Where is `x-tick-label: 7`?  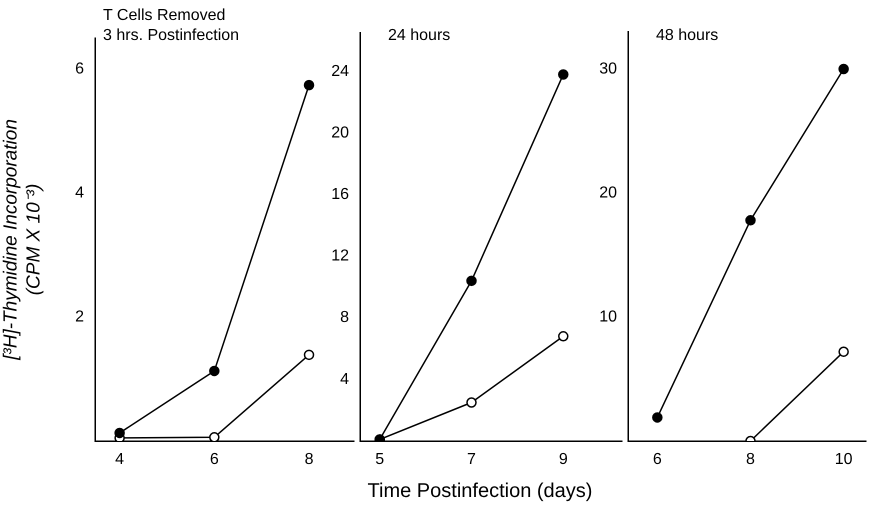 x-tick-label: 7 is located at coordinates (471, 459).